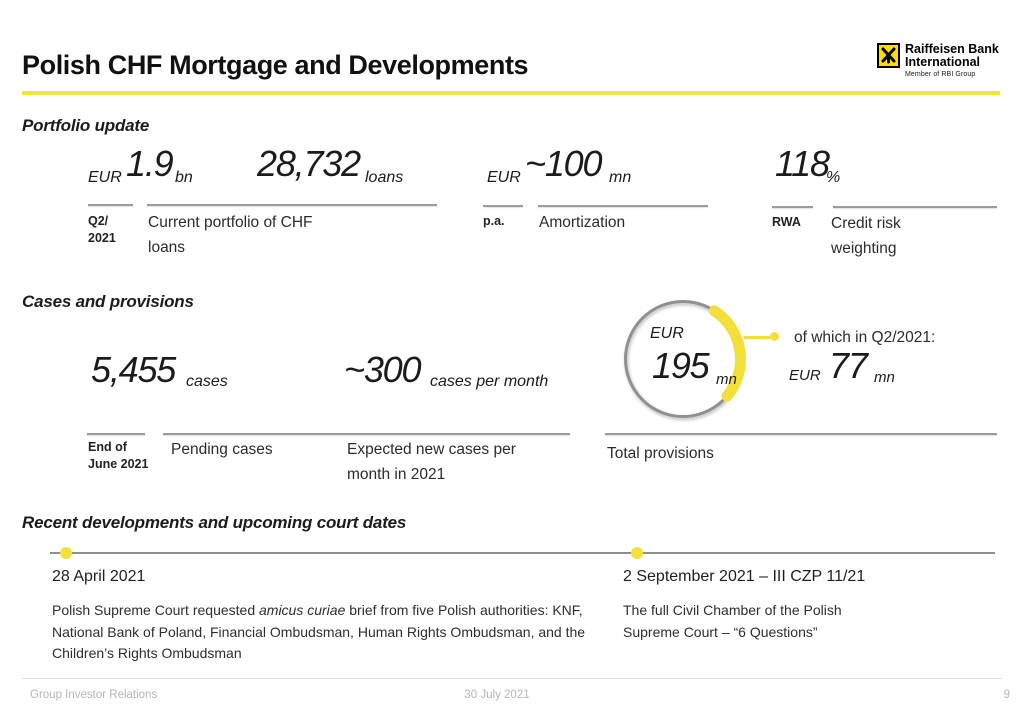  Describe the element at coordinates (302, 610) in the screenshot. I see `event1-text-italic: amicus curiae` at that location.